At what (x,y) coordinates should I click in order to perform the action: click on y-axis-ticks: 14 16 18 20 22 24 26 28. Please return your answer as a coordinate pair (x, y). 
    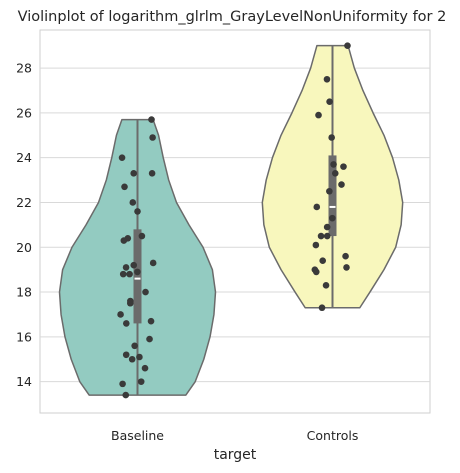
    Looking at the image, I should click on (24, 225).